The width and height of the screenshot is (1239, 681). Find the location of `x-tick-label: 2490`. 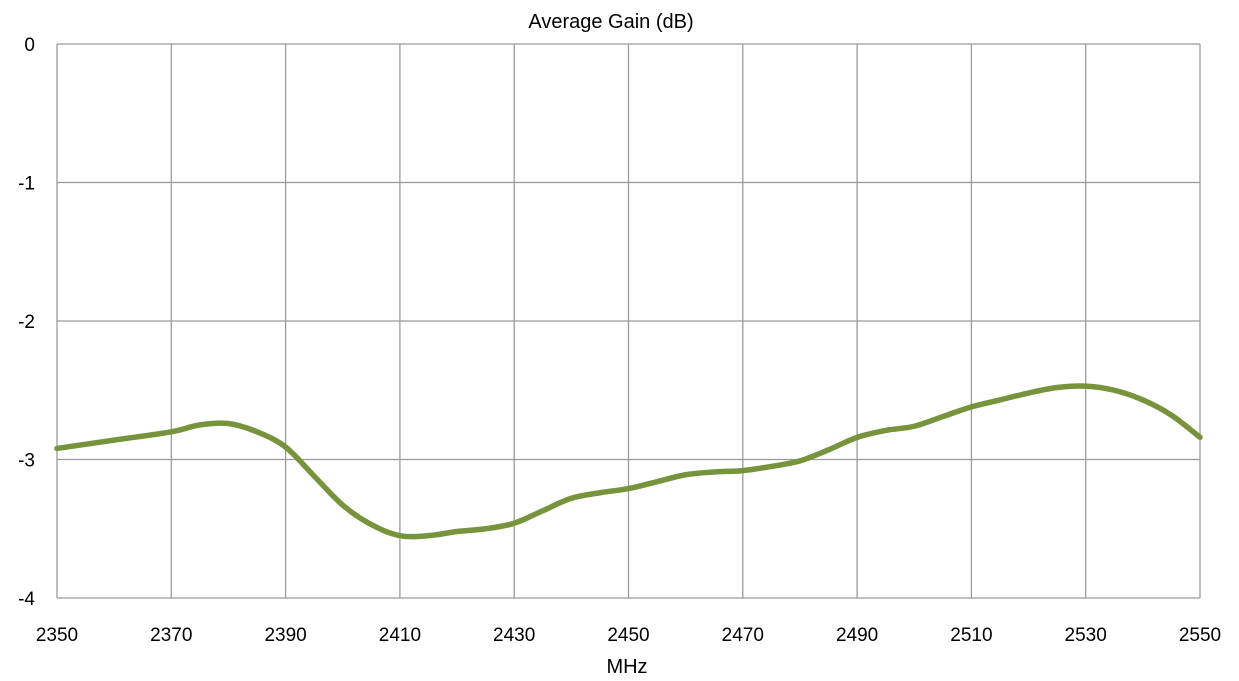

x-tick-label: 2490 is located at coordinates (857, 635).